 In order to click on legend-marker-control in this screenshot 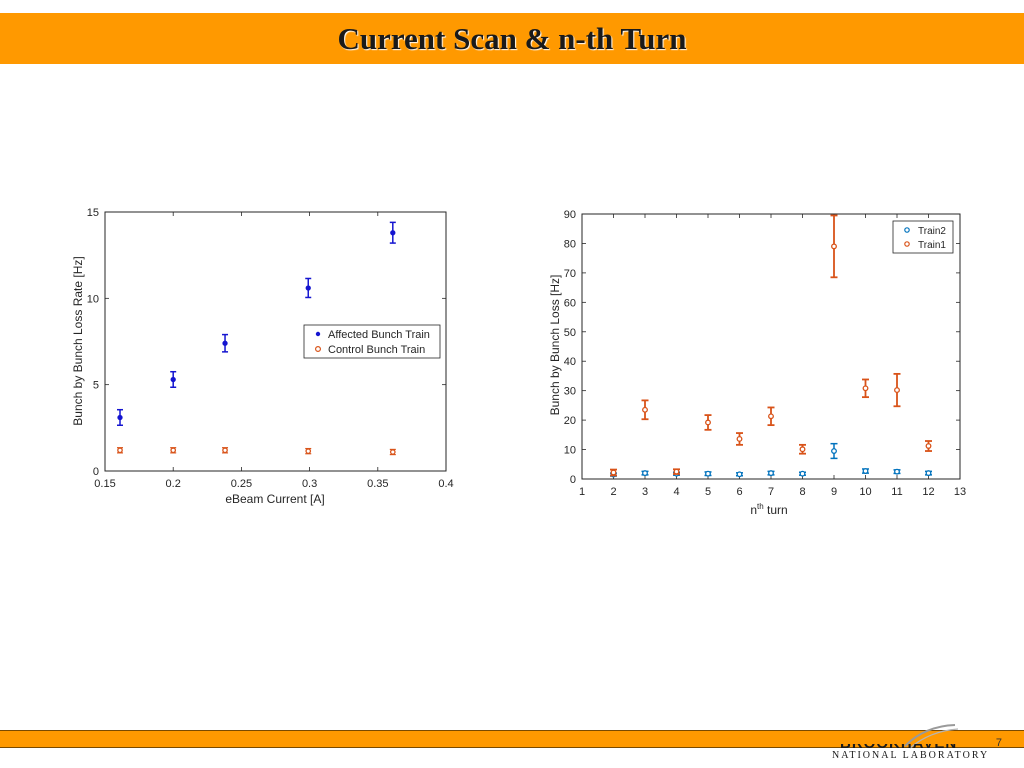, I will do `click(318, 349)`.